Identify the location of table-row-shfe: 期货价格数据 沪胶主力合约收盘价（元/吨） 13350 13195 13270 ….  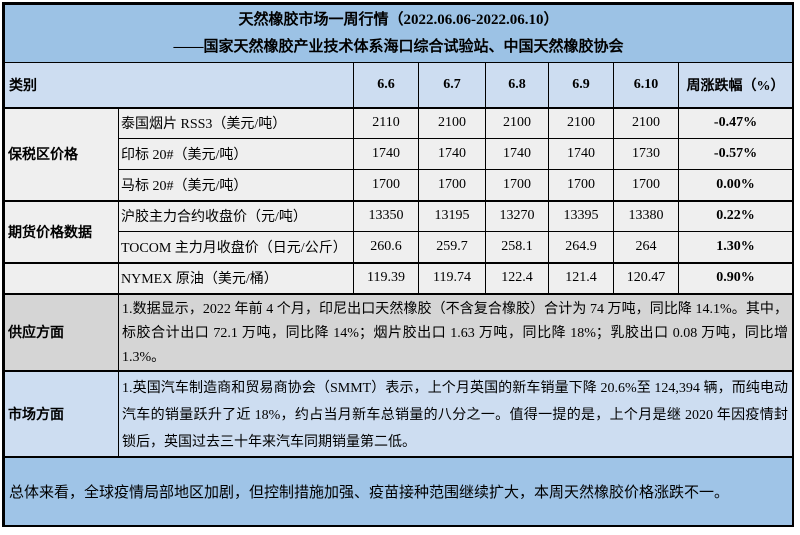
(399, 232).